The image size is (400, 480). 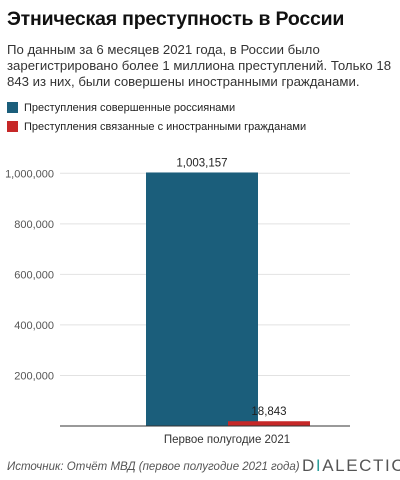 What do you see at coordinates (361, 465) in the screenshot?
I see `logo-letters-rest: ALECTIC` at bounding box center [361, 465].